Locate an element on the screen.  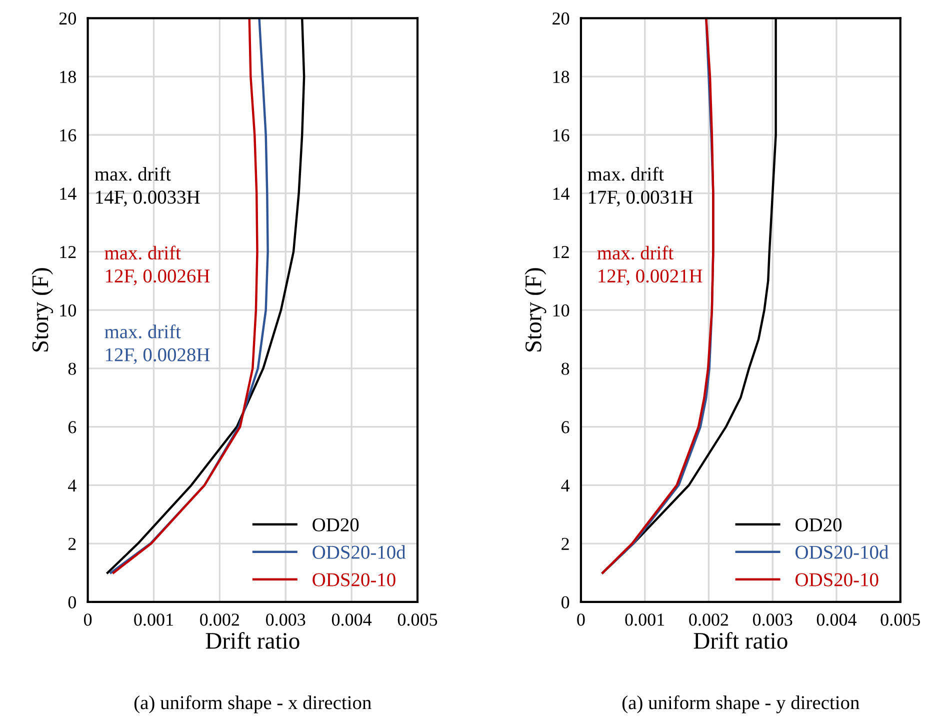
annotation: max. drift 12F, 0.0026H is located at coordinates (157, 266).